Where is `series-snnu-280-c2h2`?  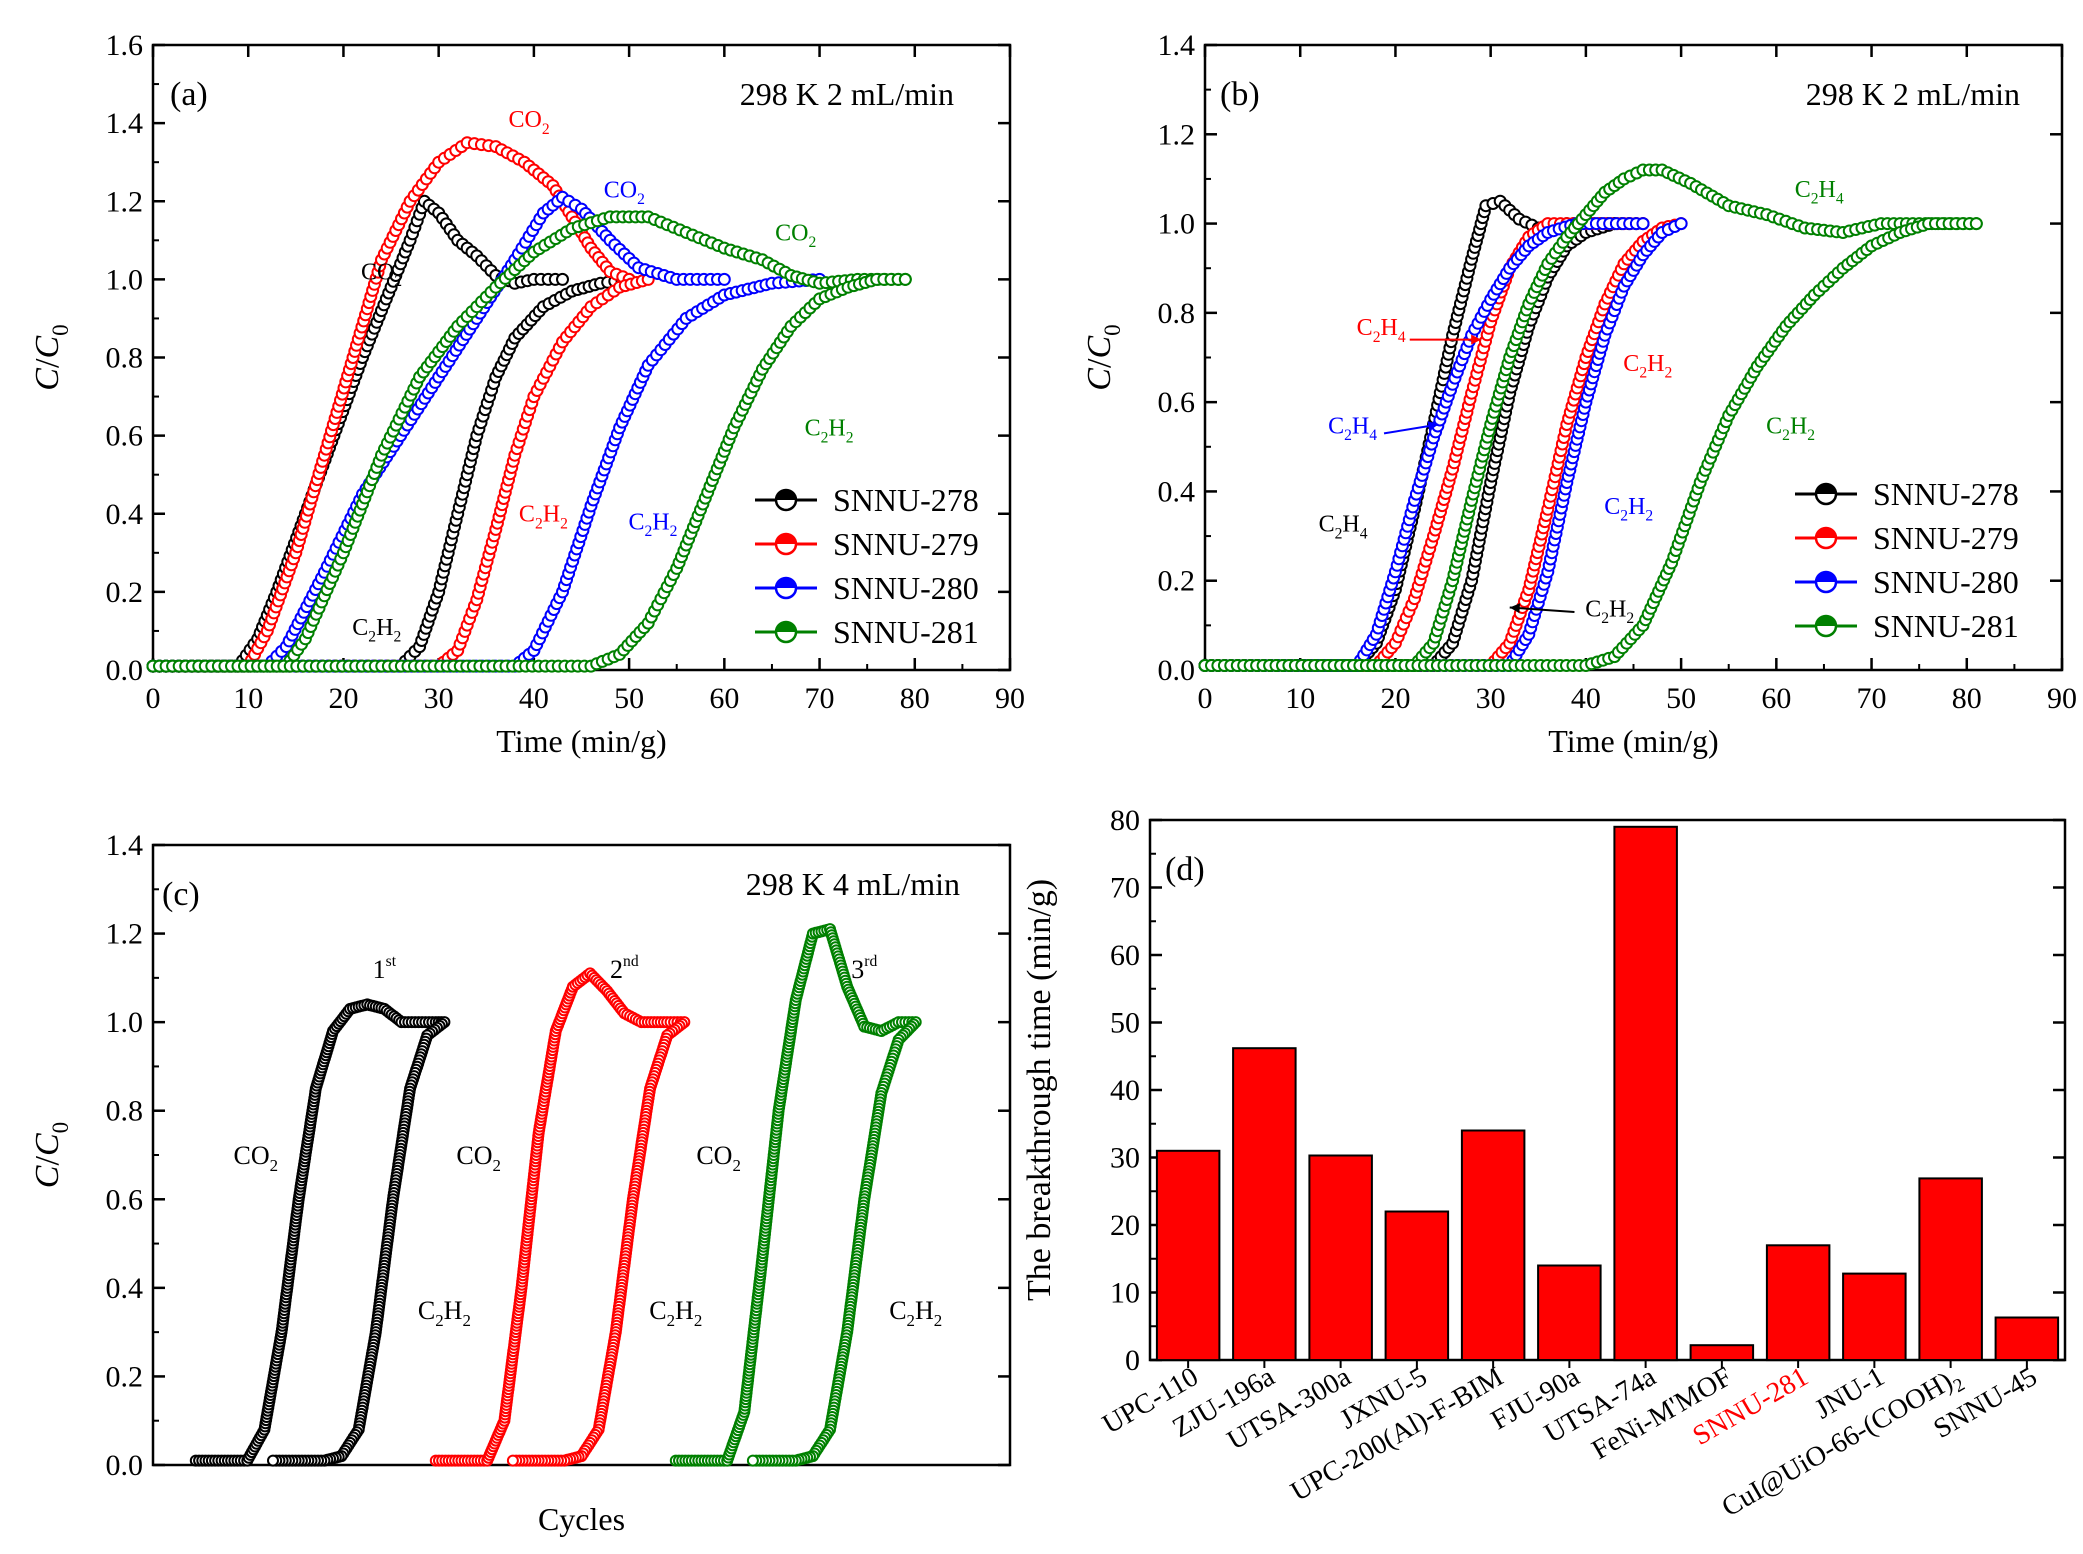 series-snnu-280-c2h2 is located at coordinates (486, 472).